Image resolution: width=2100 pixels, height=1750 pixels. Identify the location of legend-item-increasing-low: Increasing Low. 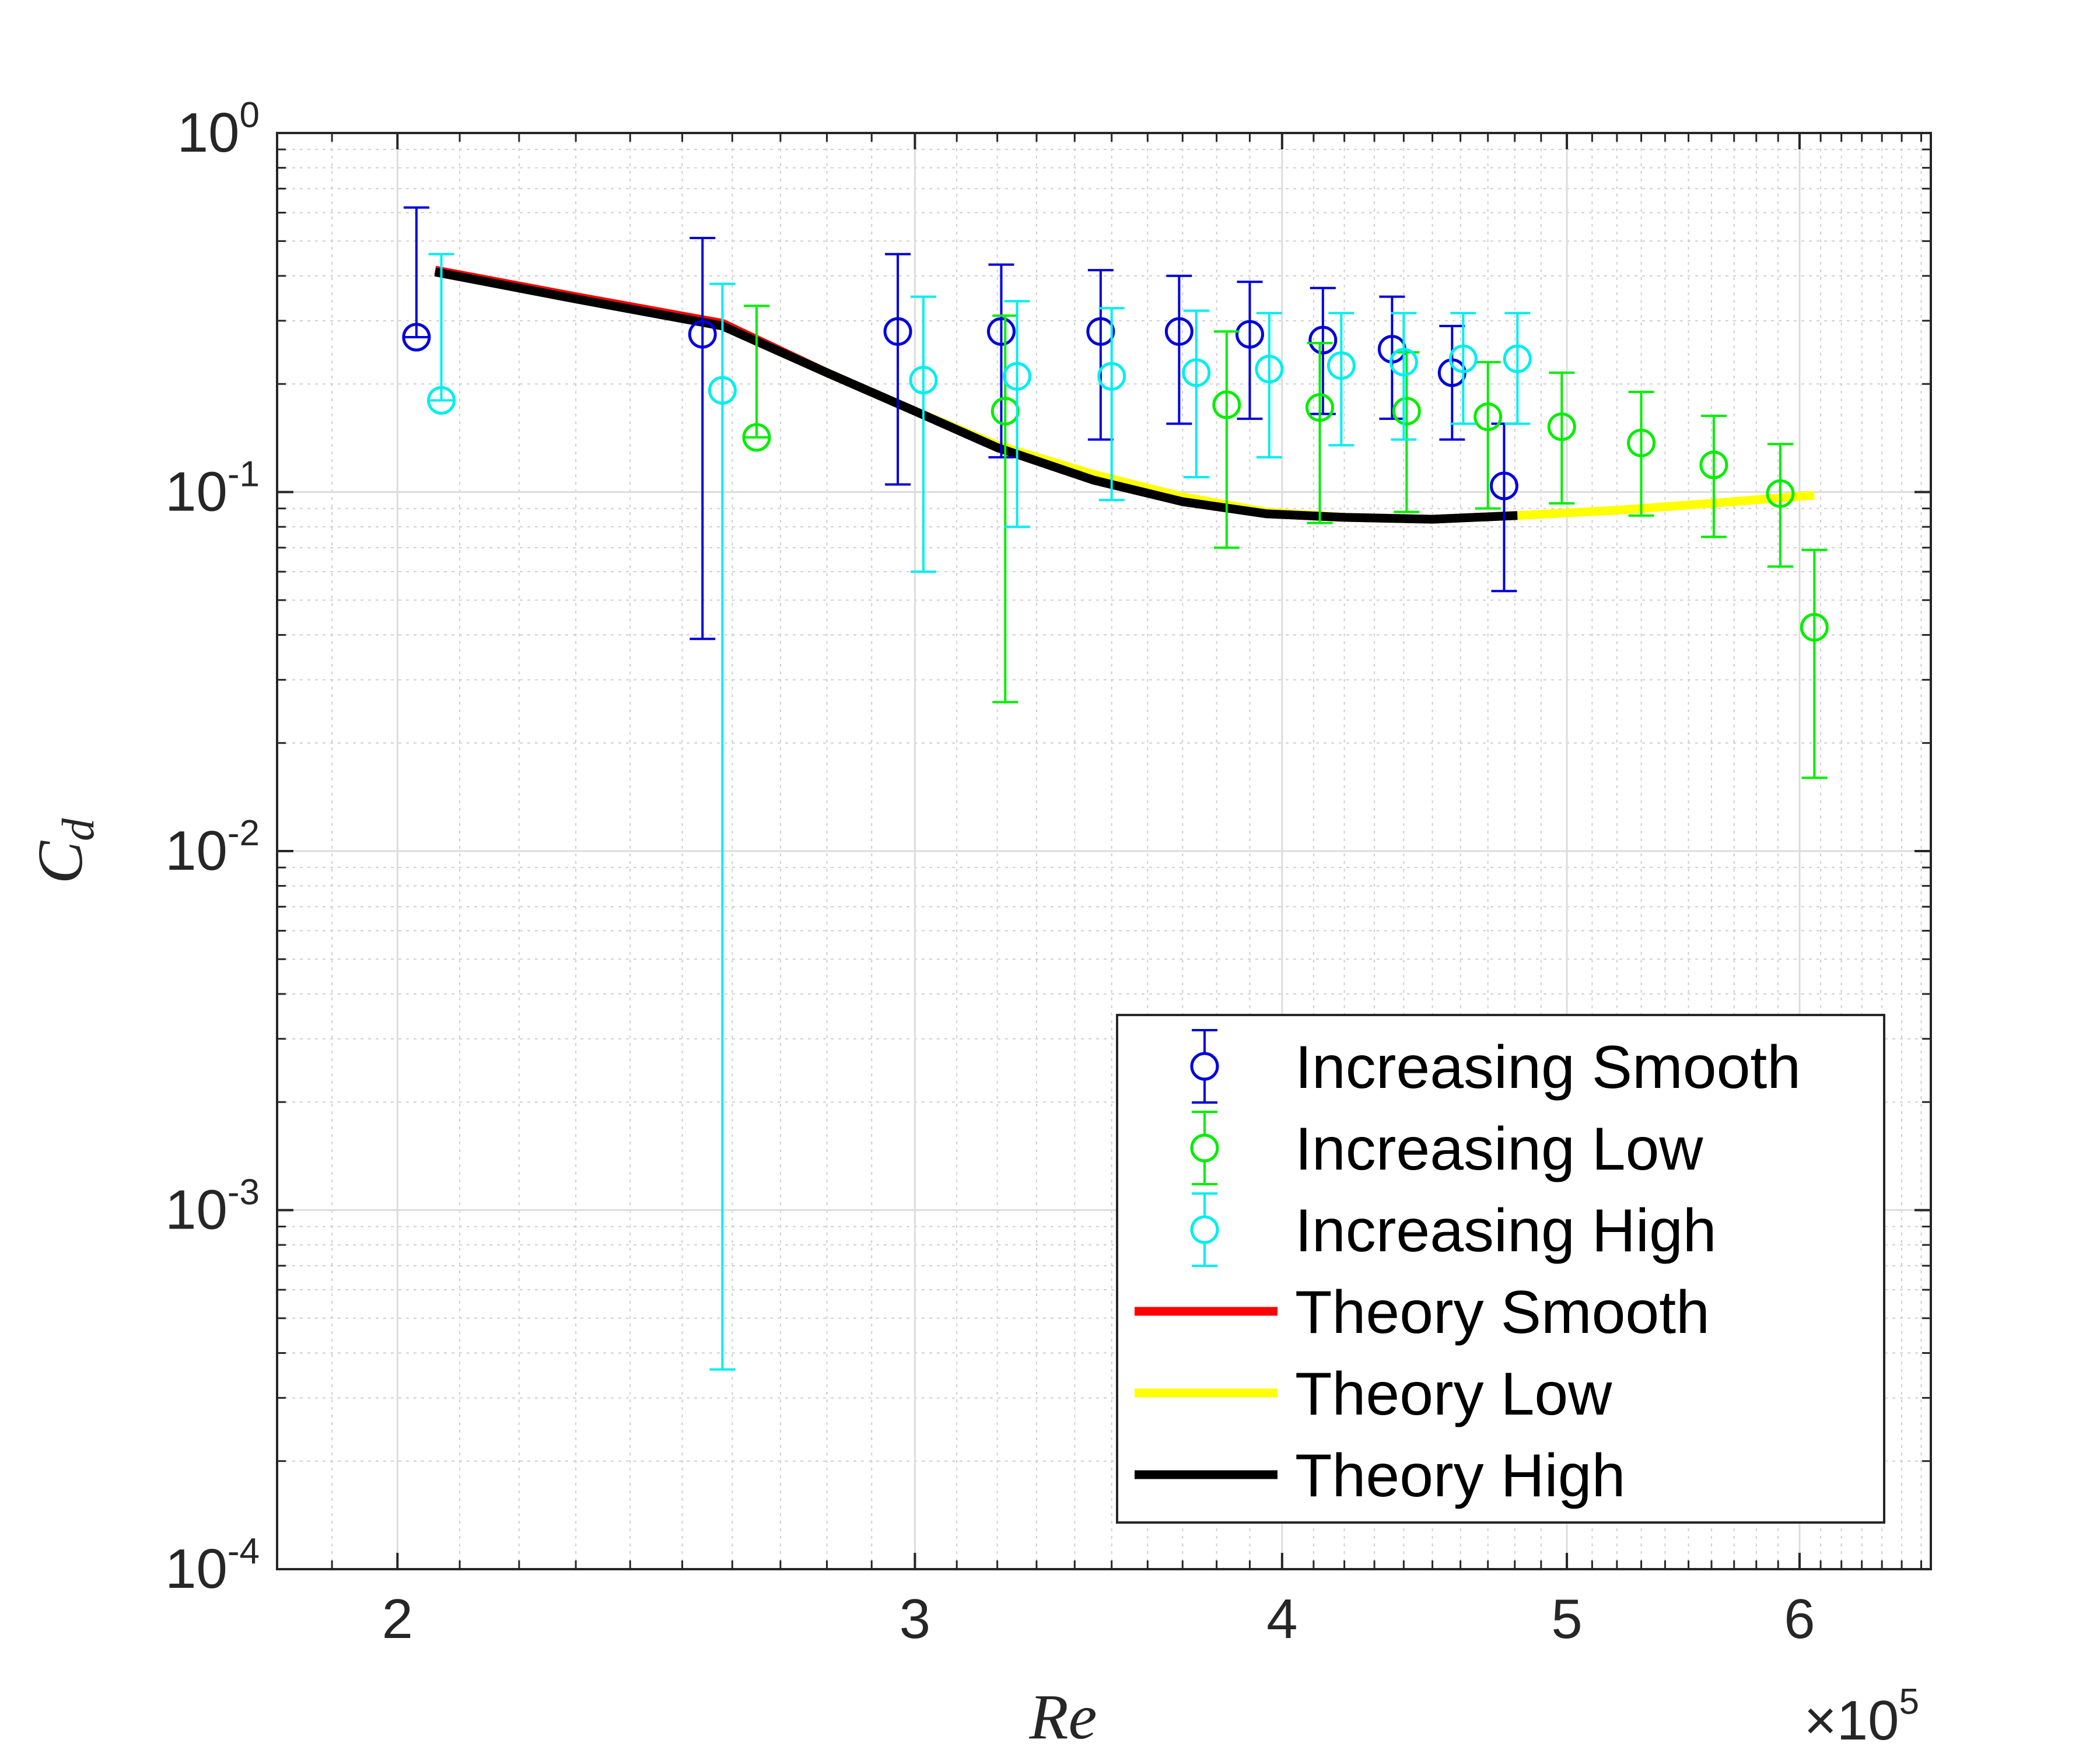
(1447, 1148).